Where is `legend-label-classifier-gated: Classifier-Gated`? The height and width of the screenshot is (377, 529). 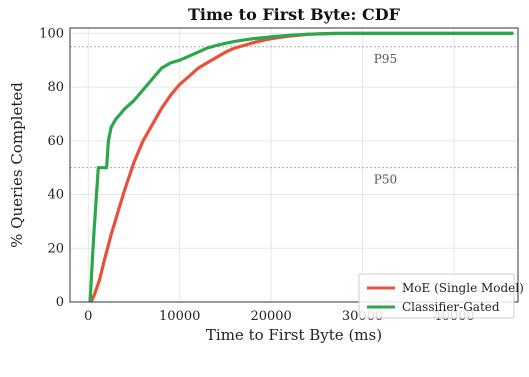
legend-label-classifier-gated: Classifier-Gated is located at coordinates (451, 307).